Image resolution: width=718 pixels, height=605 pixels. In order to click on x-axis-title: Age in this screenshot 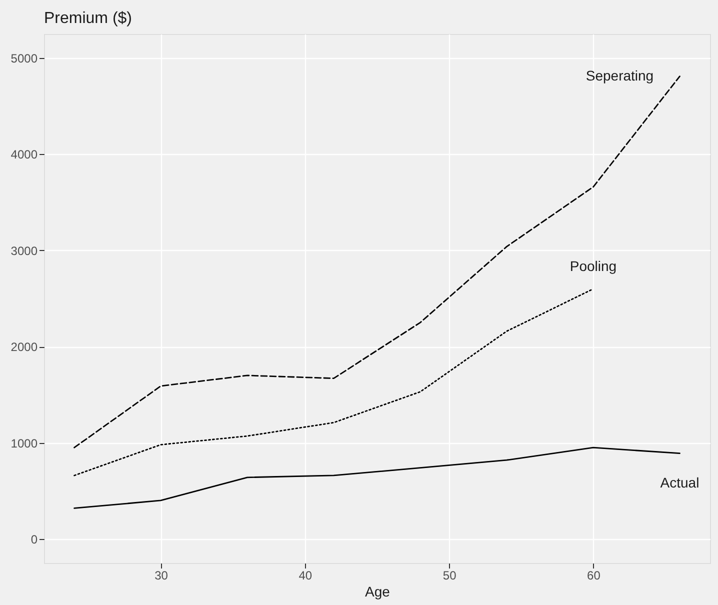, I will do `click(377, 592)`.